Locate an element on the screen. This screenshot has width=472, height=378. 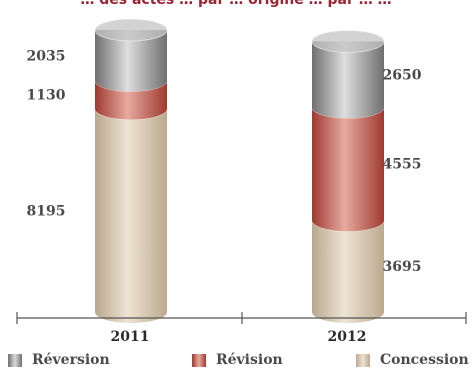
x-tick-label-2012: 2012 is located at coordinates (347, 337).